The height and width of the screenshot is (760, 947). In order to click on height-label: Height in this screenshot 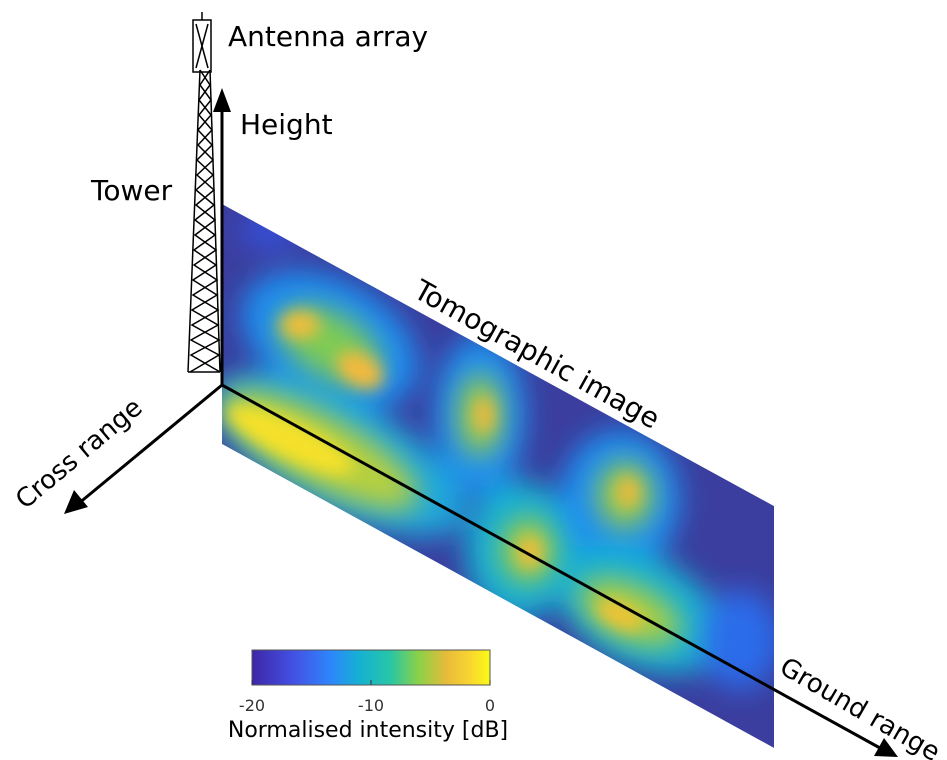, I will do `click(286, 124)`.